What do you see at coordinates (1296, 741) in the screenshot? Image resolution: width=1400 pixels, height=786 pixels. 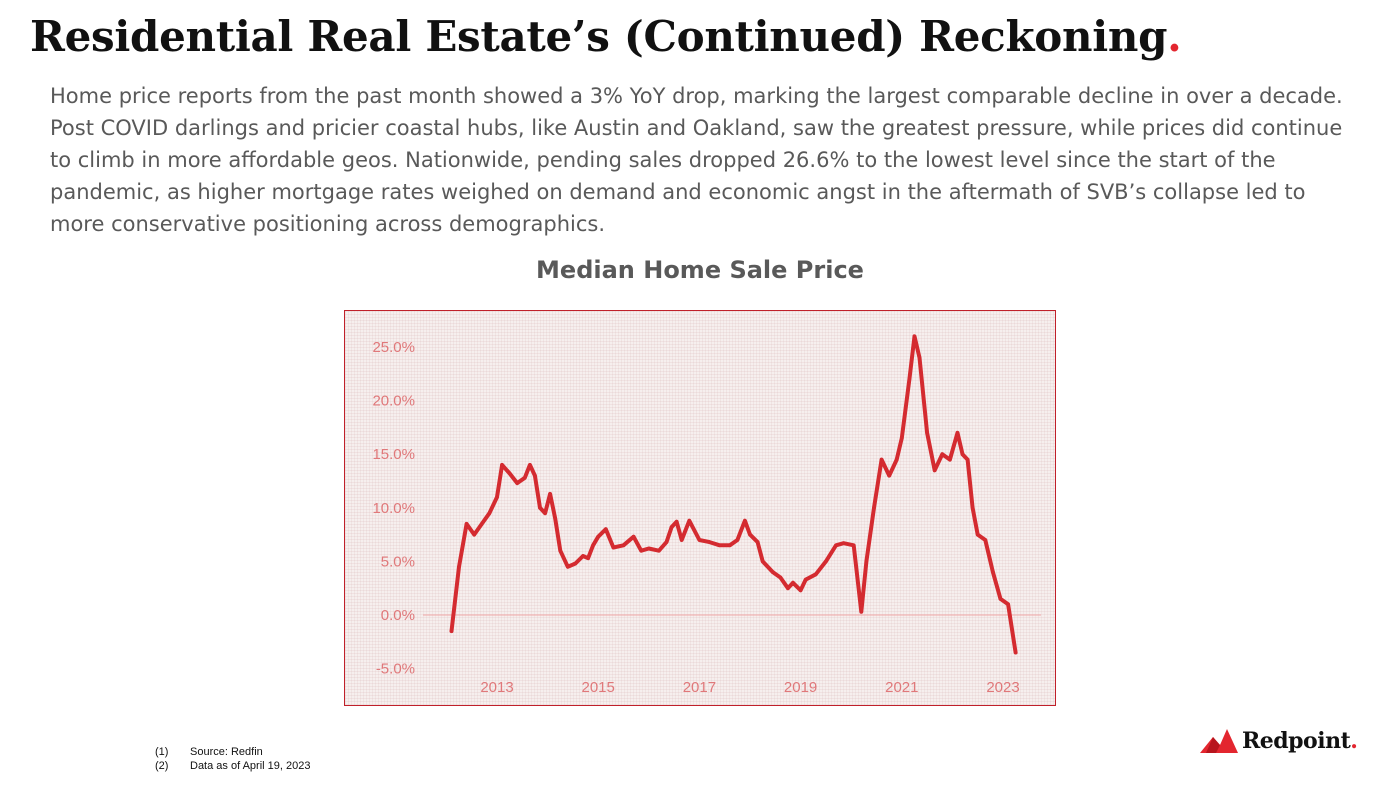 I see `logo-text: Redpoint` at bounding box center [1296, 741].